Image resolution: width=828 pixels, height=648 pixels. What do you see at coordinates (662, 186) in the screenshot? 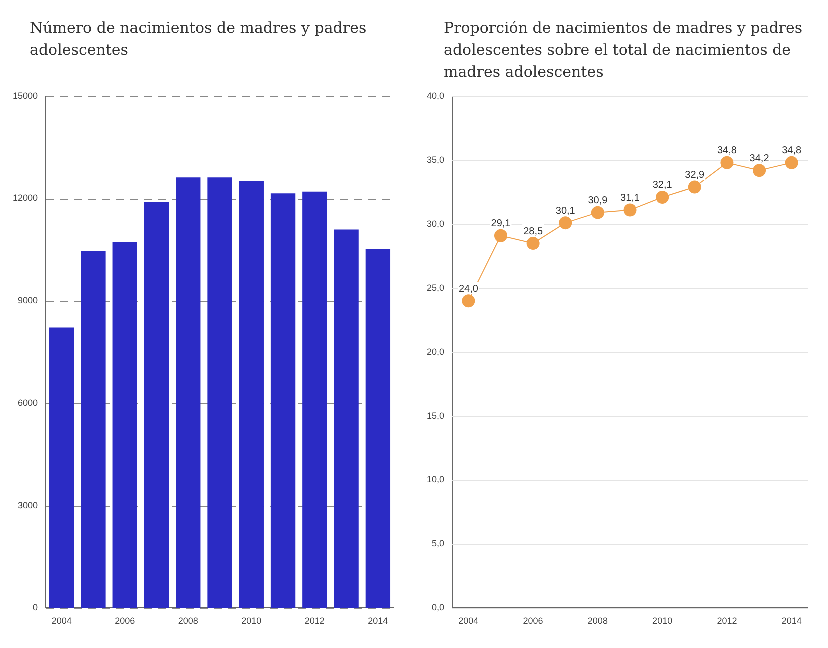
I see `data-label: 32,1` at bounding box center [662, 186].